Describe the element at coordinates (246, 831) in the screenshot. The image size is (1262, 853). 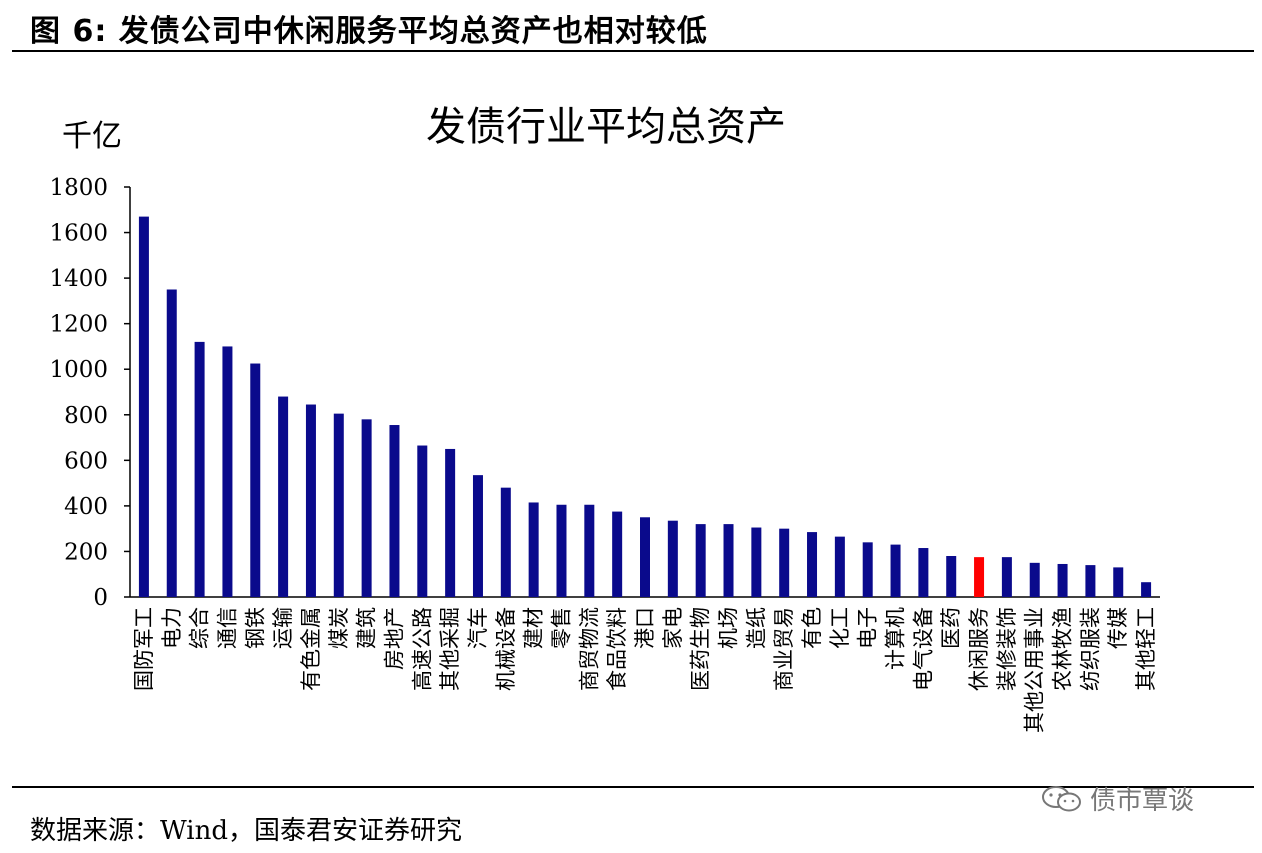
I see `source-note: 数据来源：Wind，国泰君安证券研究` at that location.